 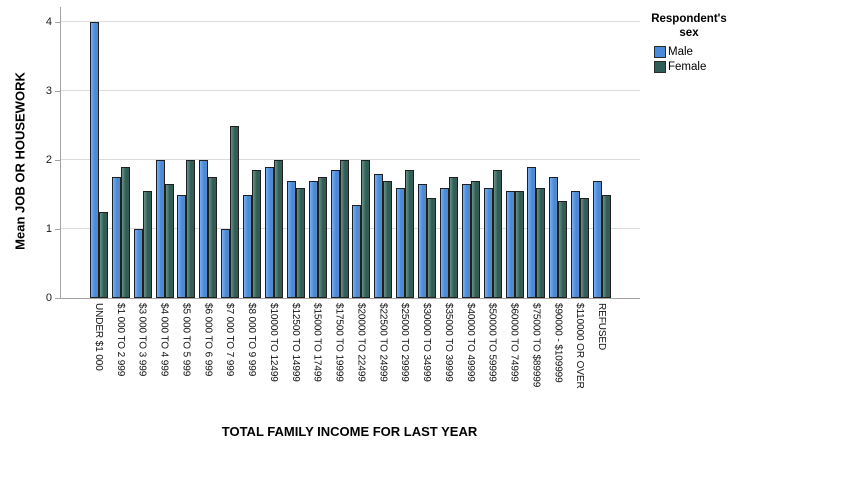 What do you see at coordinates (208, 340) in the screenshot?
I see `x-tick-label: $6 000 TO 6 999` at bounding box center [208, 340].